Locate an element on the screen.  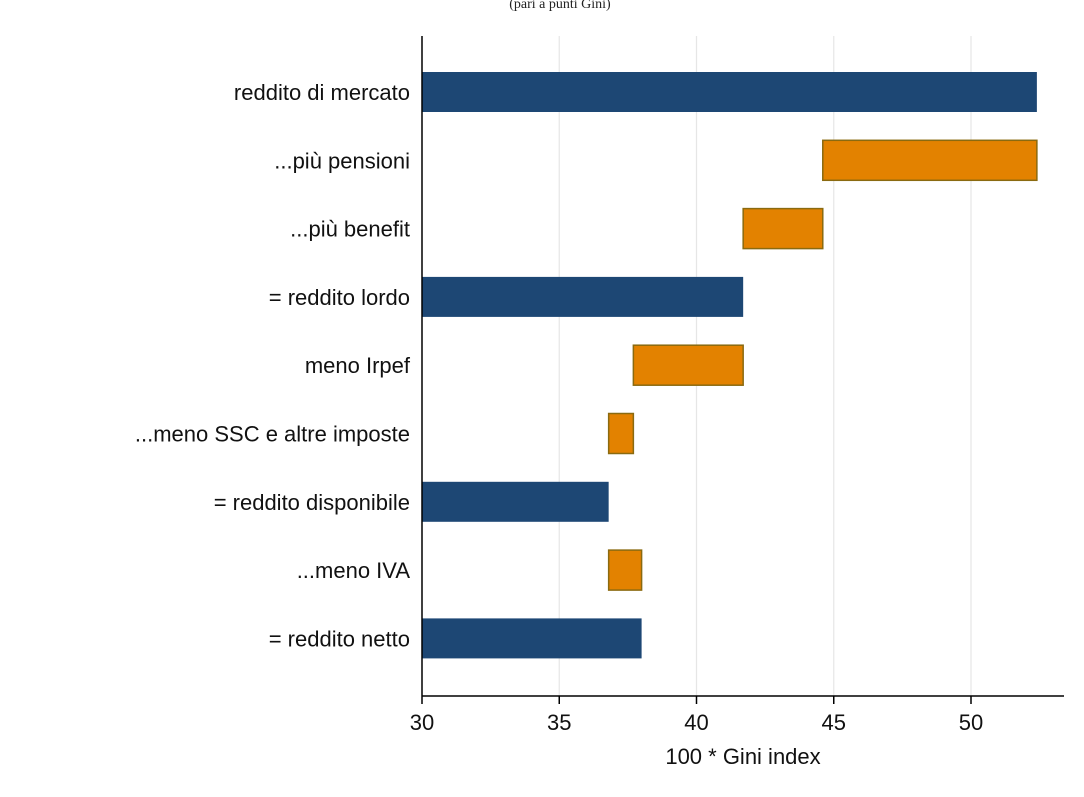
x-tick-label: 50 is located at coordinates (971, 722).